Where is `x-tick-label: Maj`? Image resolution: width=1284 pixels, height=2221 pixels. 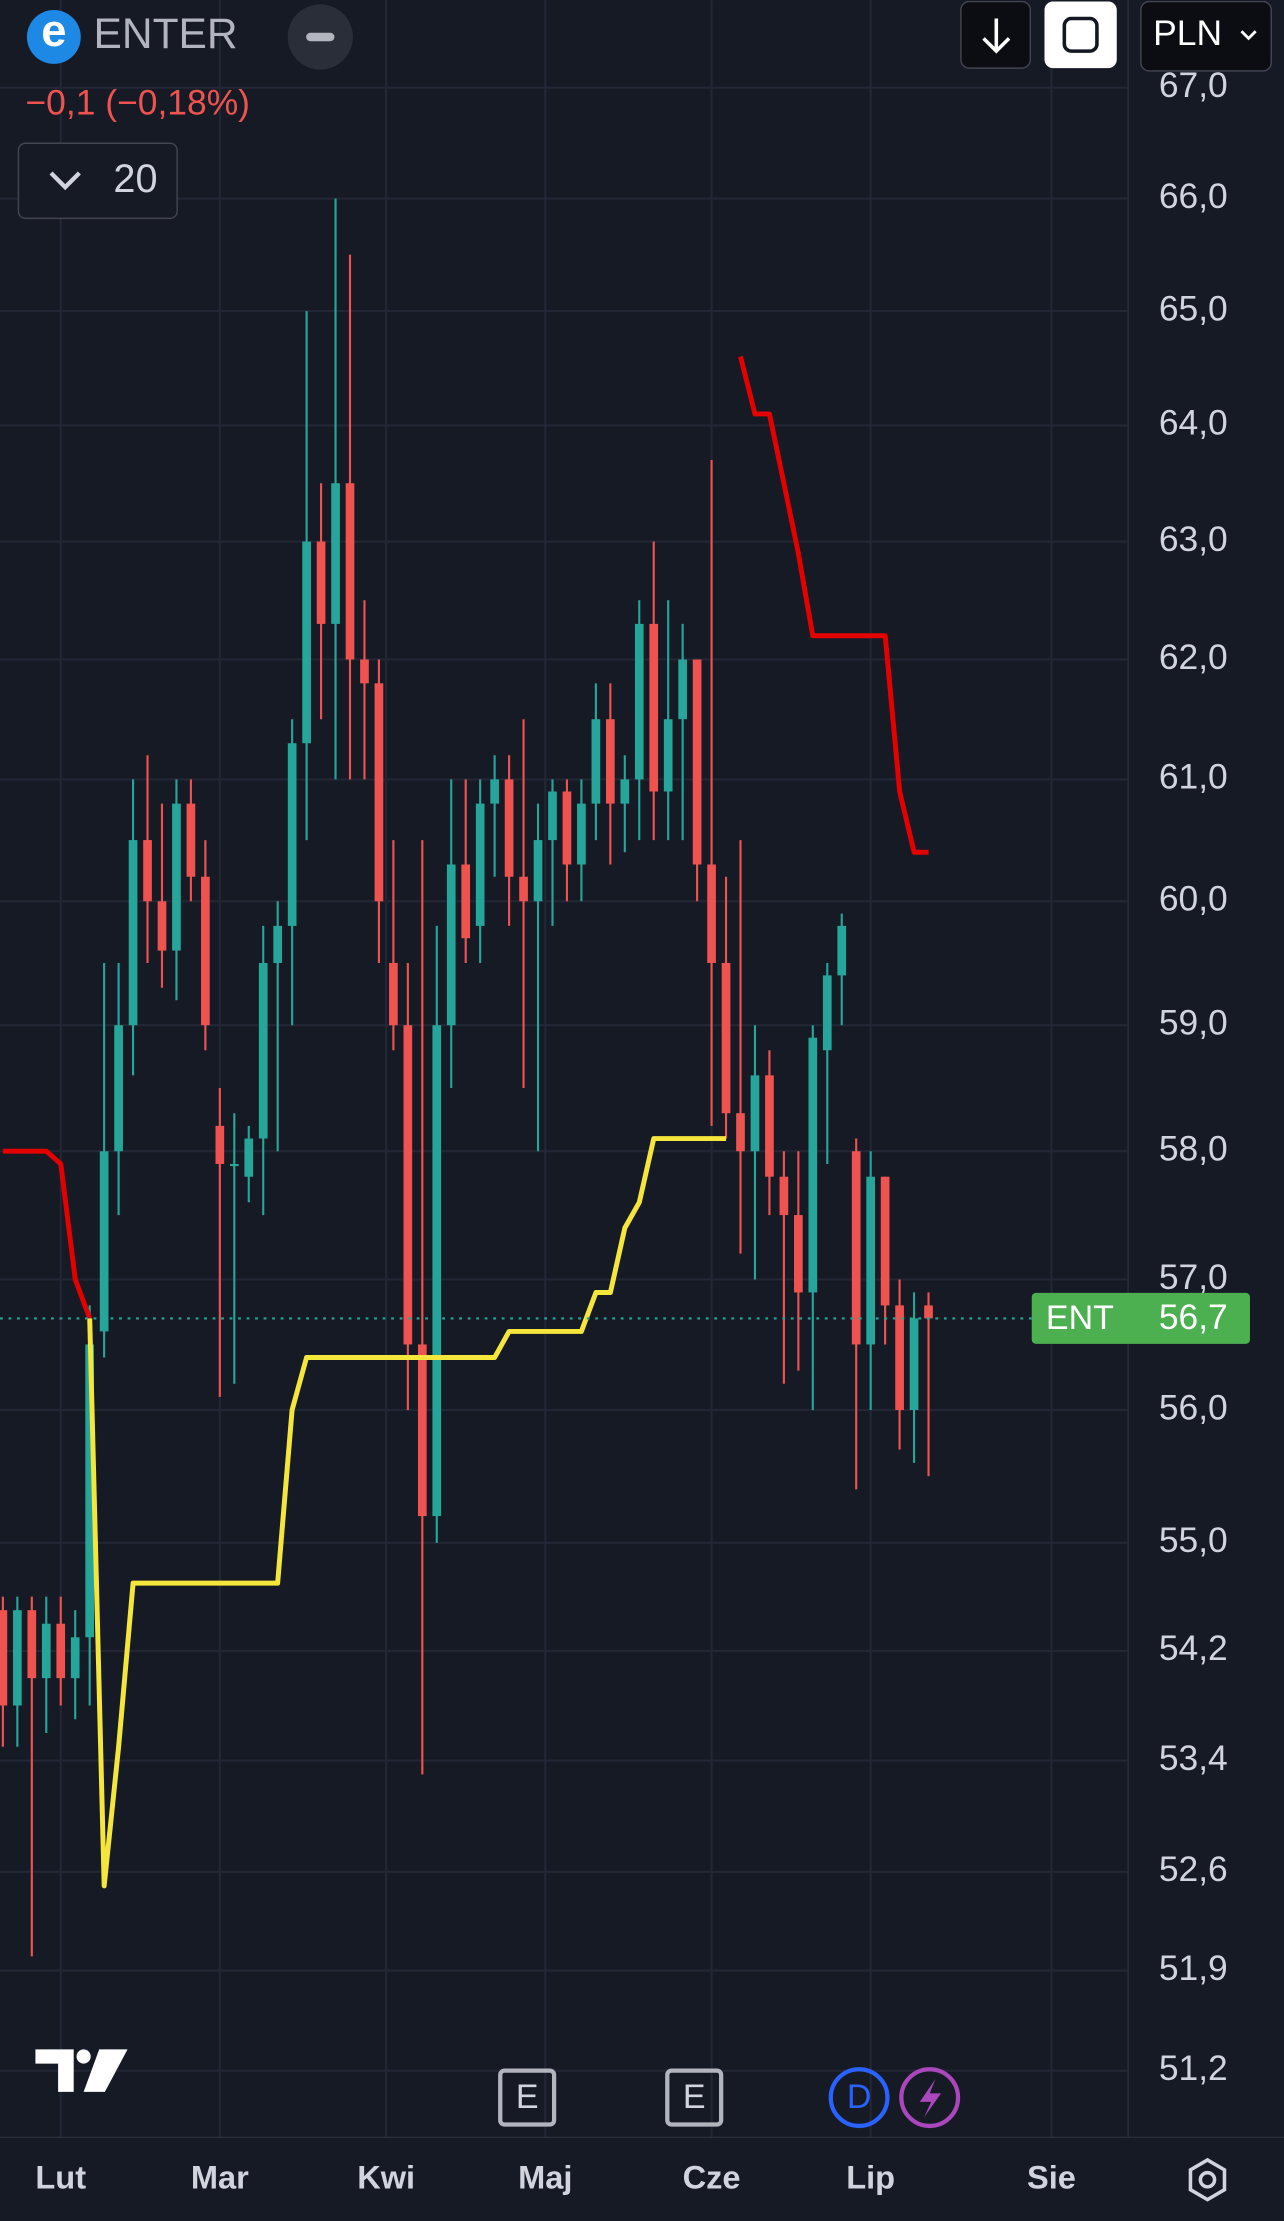 x-tick-label: Maj is located at coordinates (545, 2176).